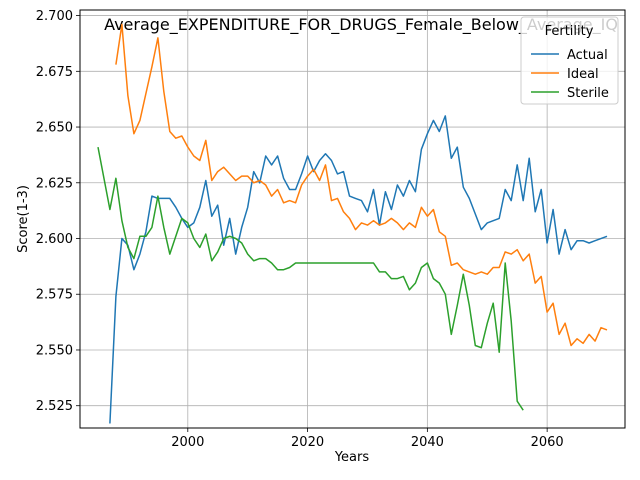  I want to click on y-tick-label: 2.675, so click(54, 72).